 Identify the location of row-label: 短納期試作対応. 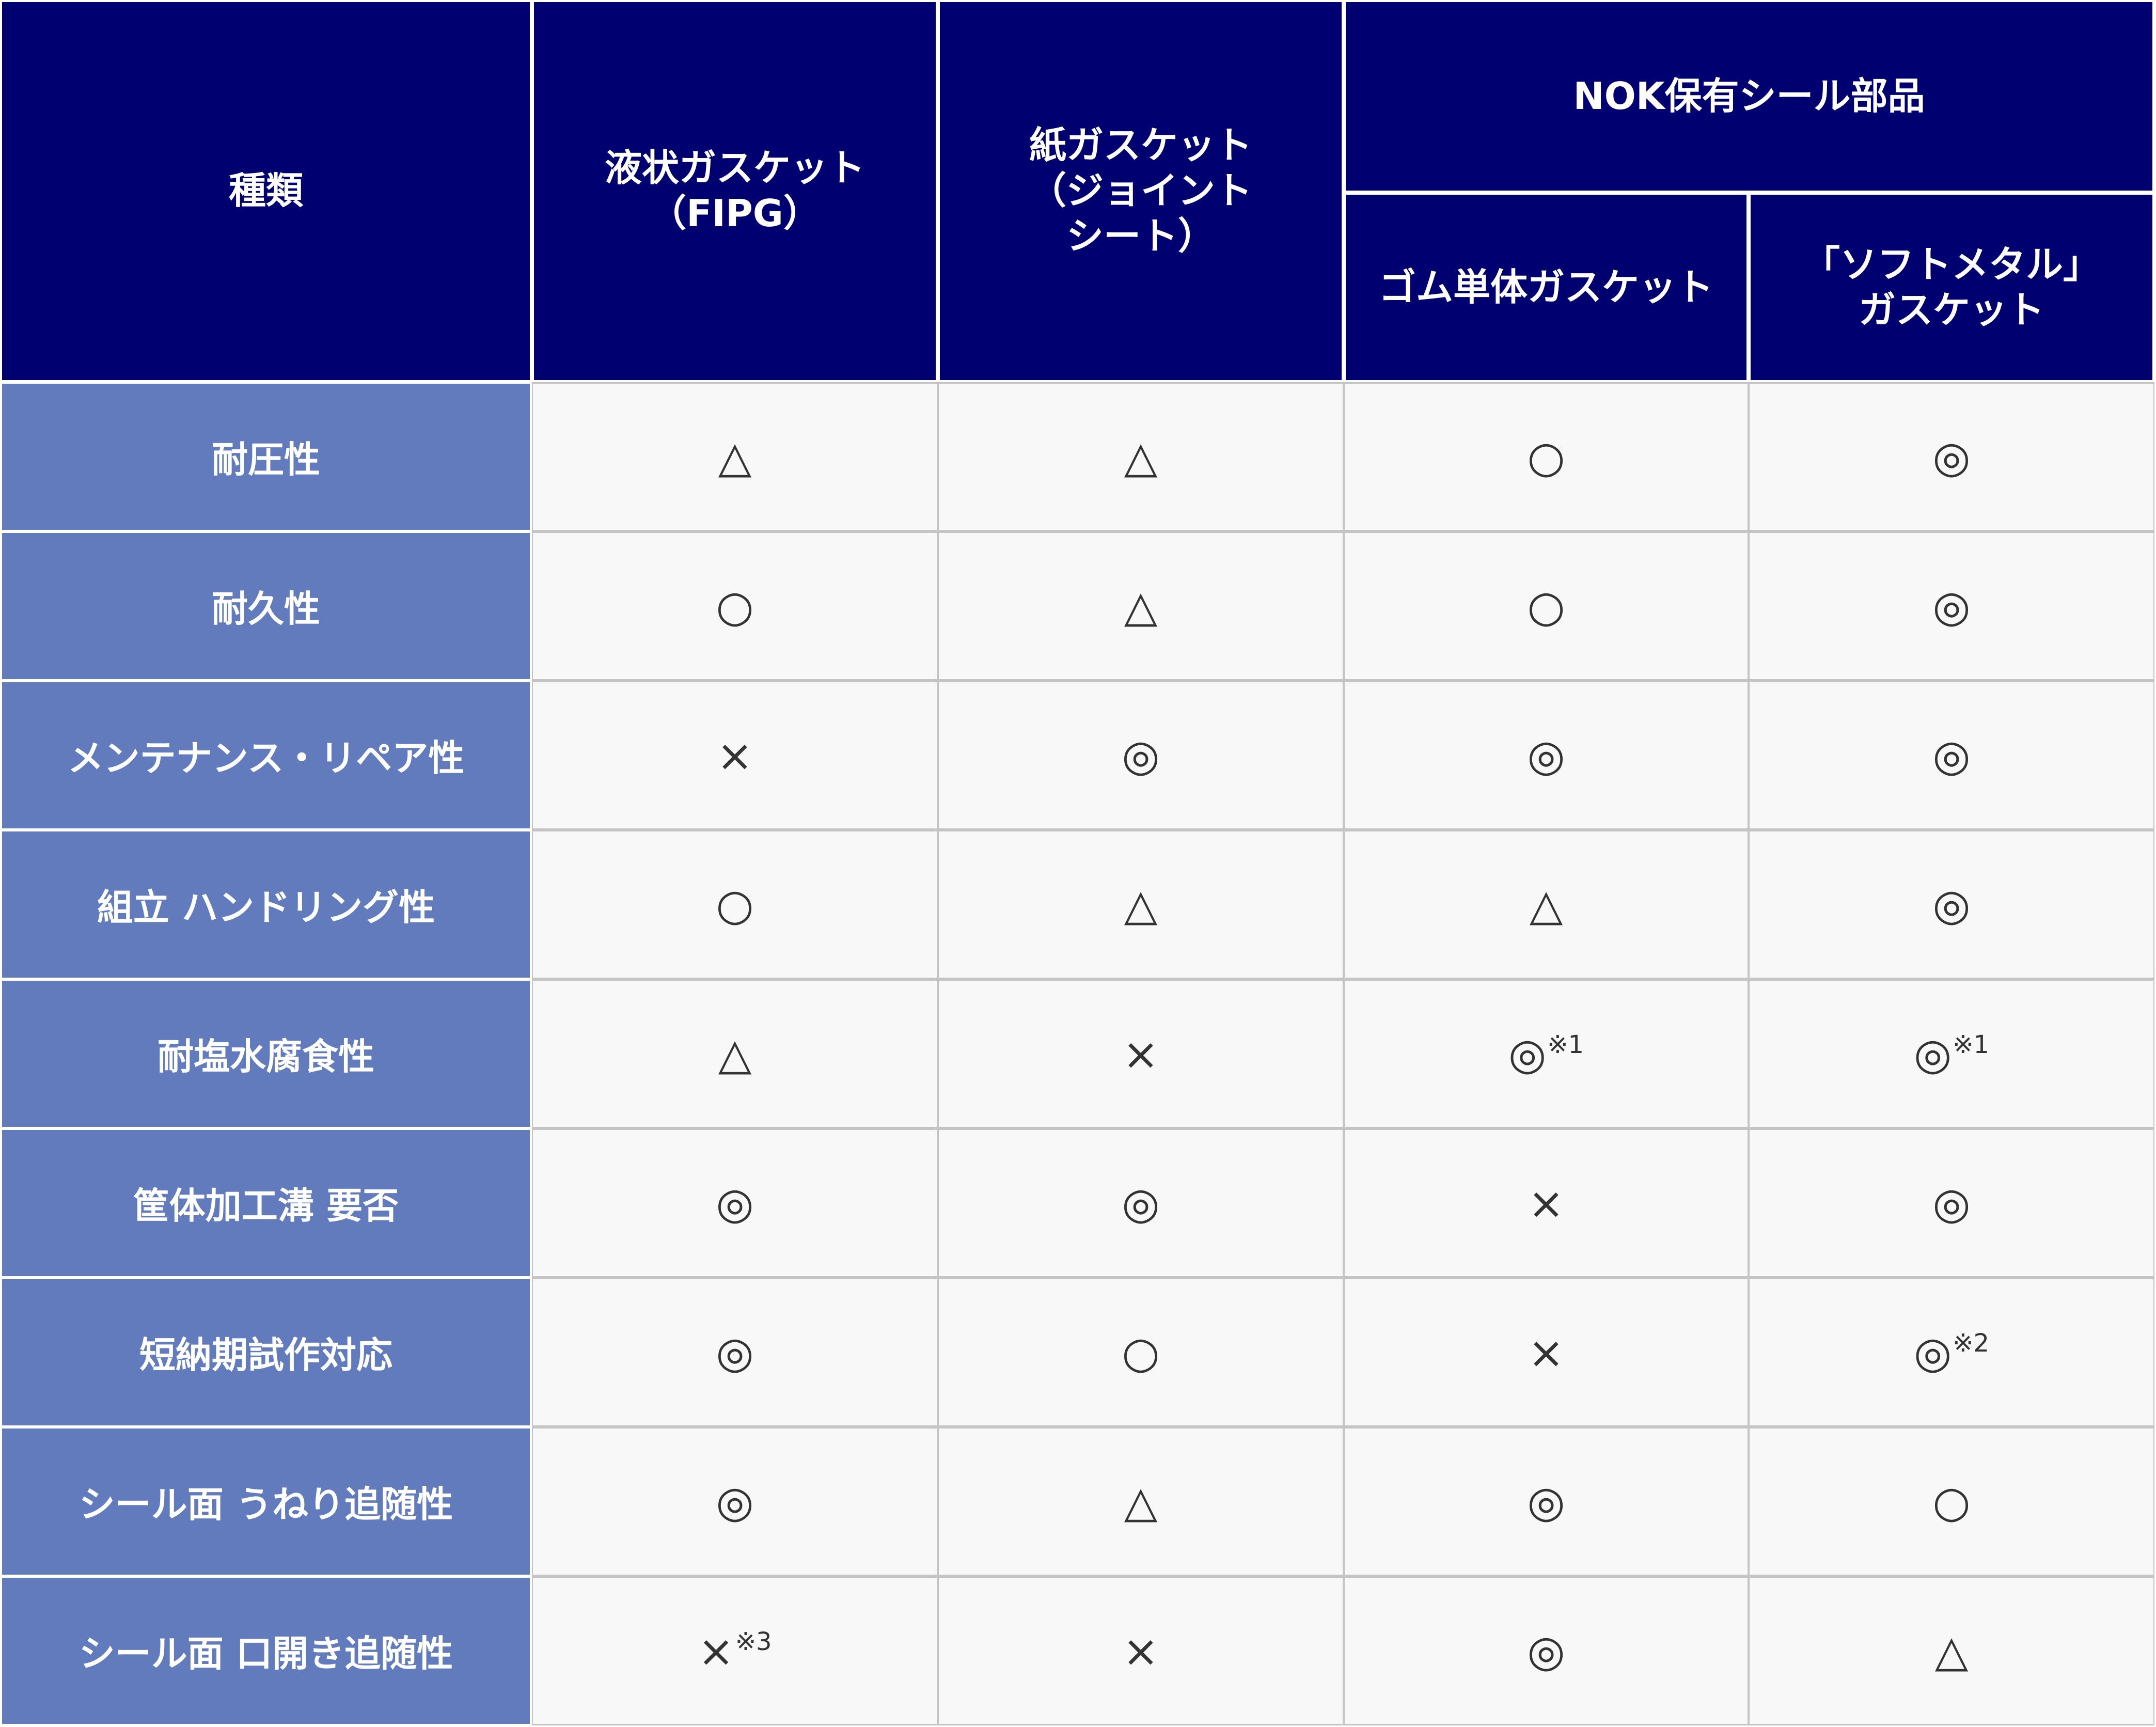
(266, 1352).